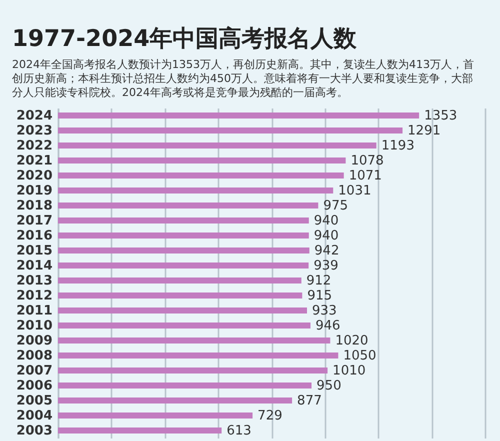 The height and width of the screenshot is (441, 500). Describe the element at coordinates (309, 401) in the screenshot. I see `data-label: 877` at that location.